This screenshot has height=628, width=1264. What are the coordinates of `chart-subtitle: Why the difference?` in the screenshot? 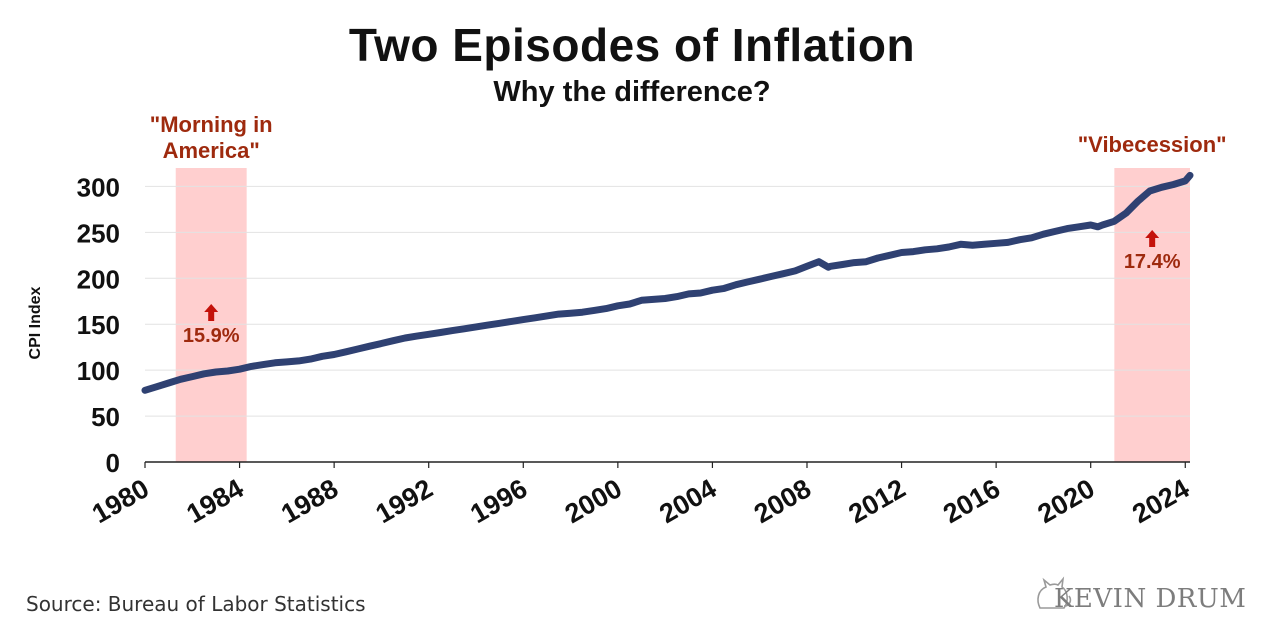 It's located at (632, 92).